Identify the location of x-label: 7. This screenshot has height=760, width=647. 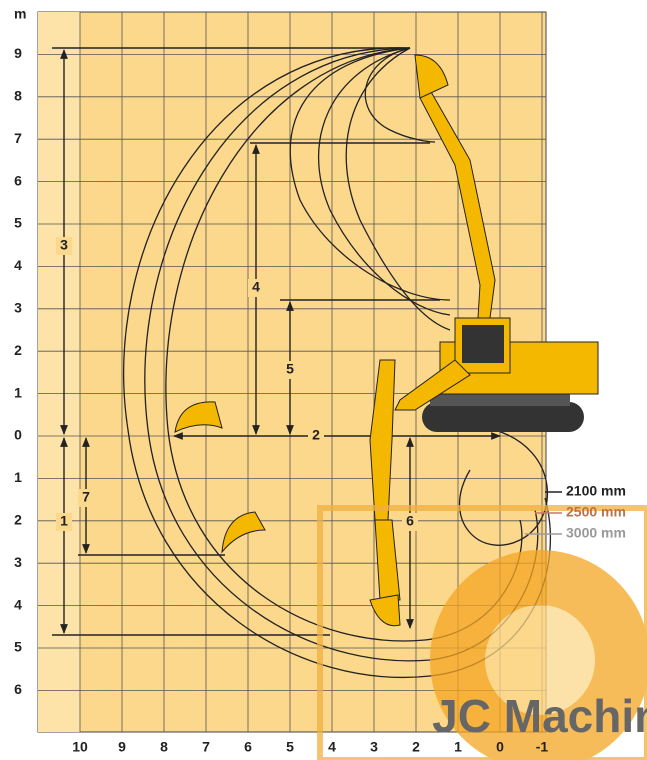
(206, 747).